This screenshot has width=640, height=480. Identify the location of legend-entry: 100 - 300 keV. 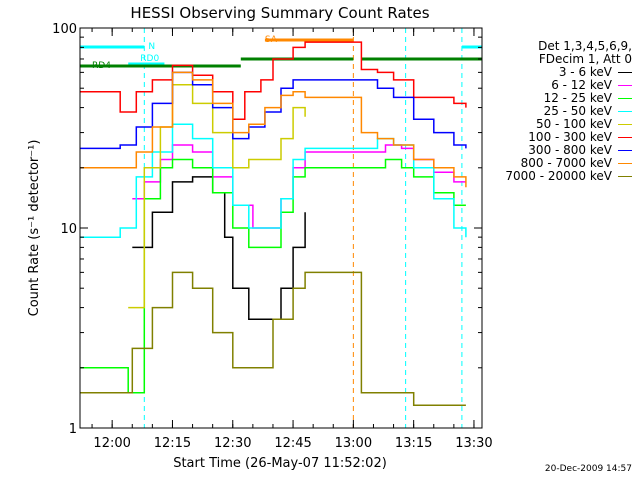
(557, 137).